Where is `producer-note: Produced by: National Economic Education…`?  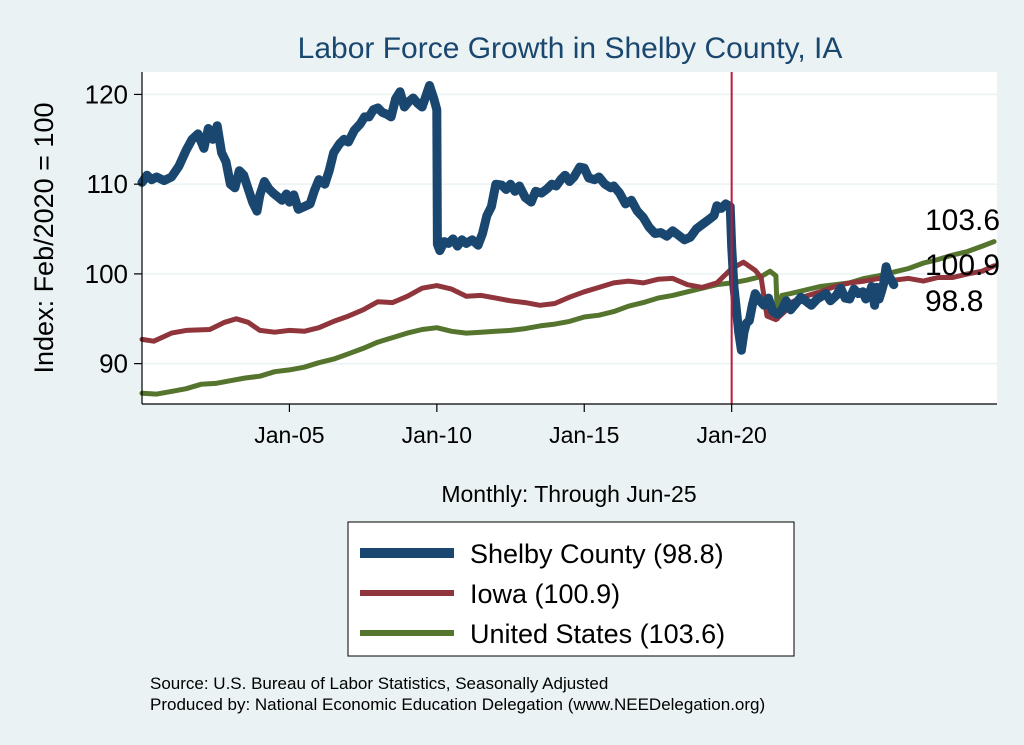 producer-note: Produced by: National Economic Education… is located at coordinates (457, 704).